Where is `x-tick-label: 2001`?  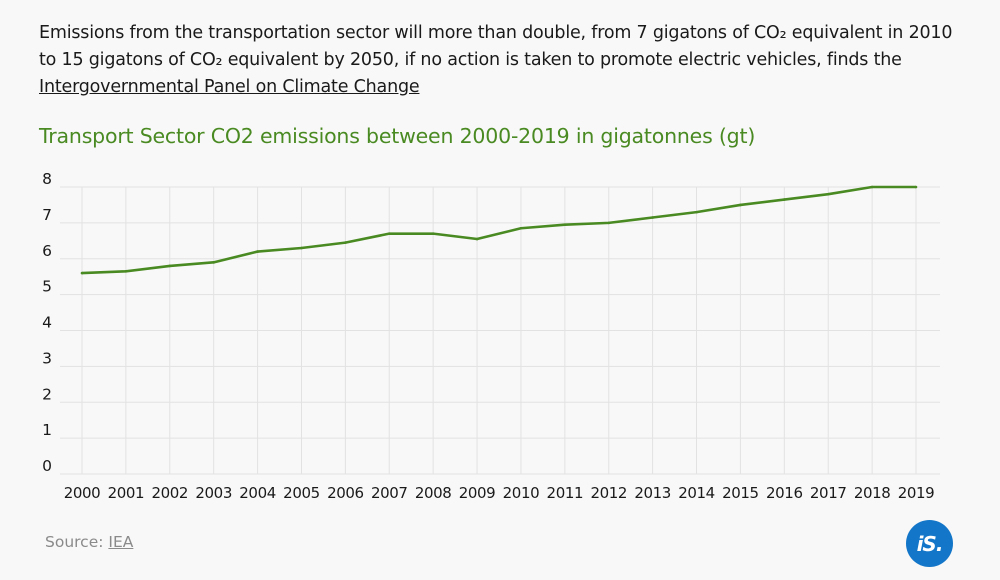
x-tick-label: 2001 is located at coordinates (126, 493).